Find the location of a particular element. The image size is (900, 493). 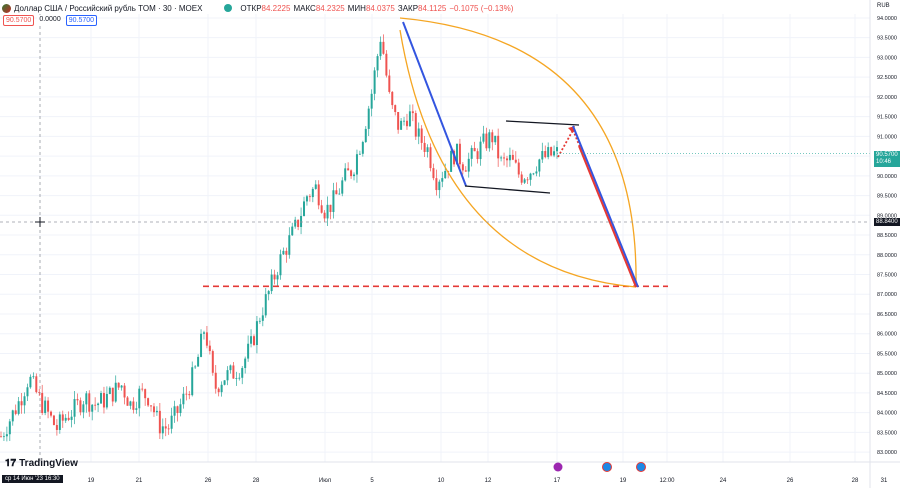

close-label: ЗАКР is located at coordinates (408, 8).